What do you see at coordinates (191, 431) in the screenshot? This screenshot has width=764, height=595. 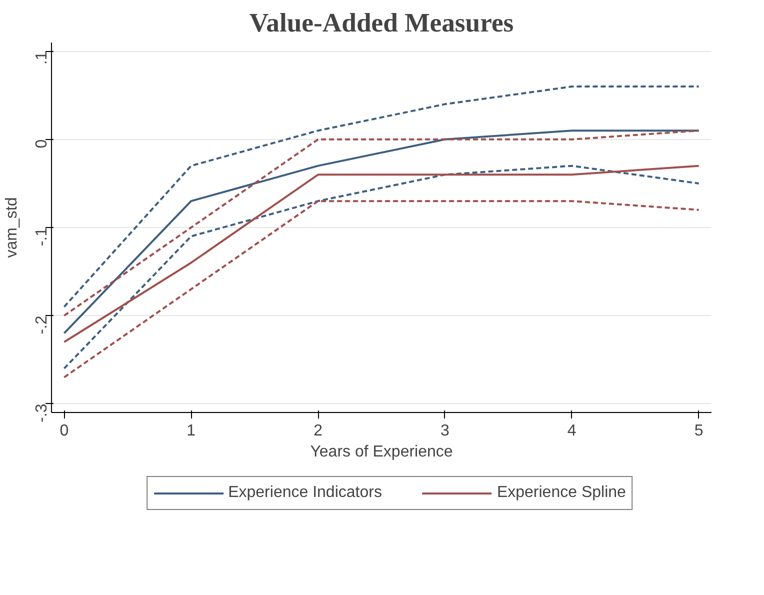 I see `x-tick-label: 1` at bounding box center [191, 431].